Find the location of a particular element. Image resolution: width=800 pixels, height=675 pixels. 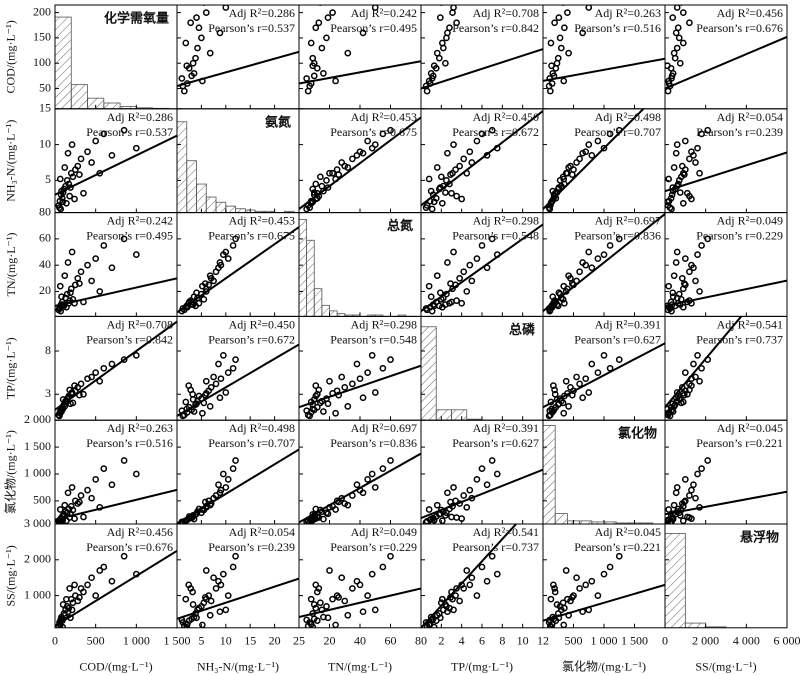

pearson-r: Pearson’s r=0.495 is located at coordinates (129, 235).